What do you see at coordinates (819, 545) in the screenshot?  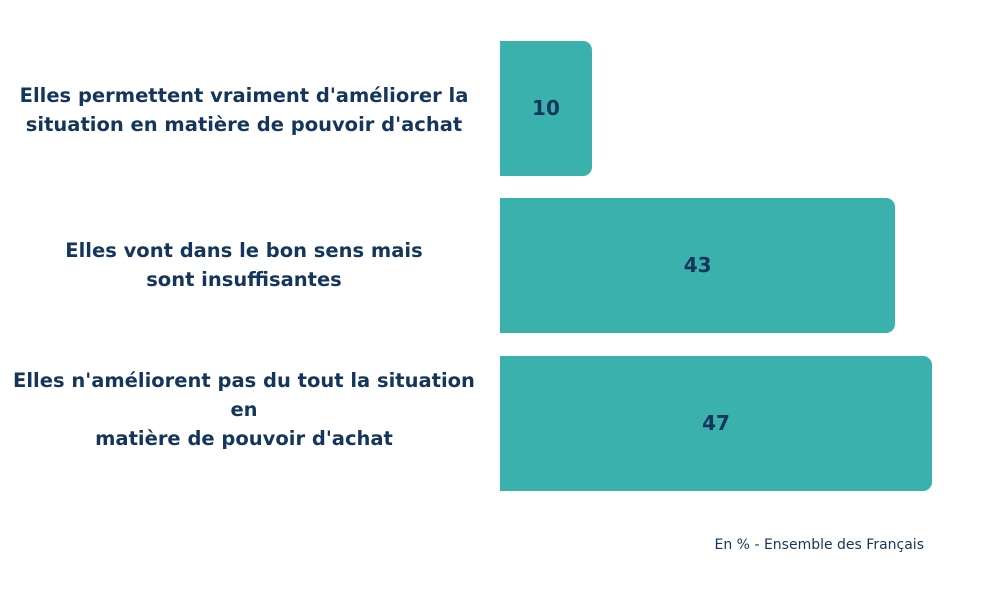 I see `source-note: En % - Ensemble des Français` at bounding box center [819, 545].